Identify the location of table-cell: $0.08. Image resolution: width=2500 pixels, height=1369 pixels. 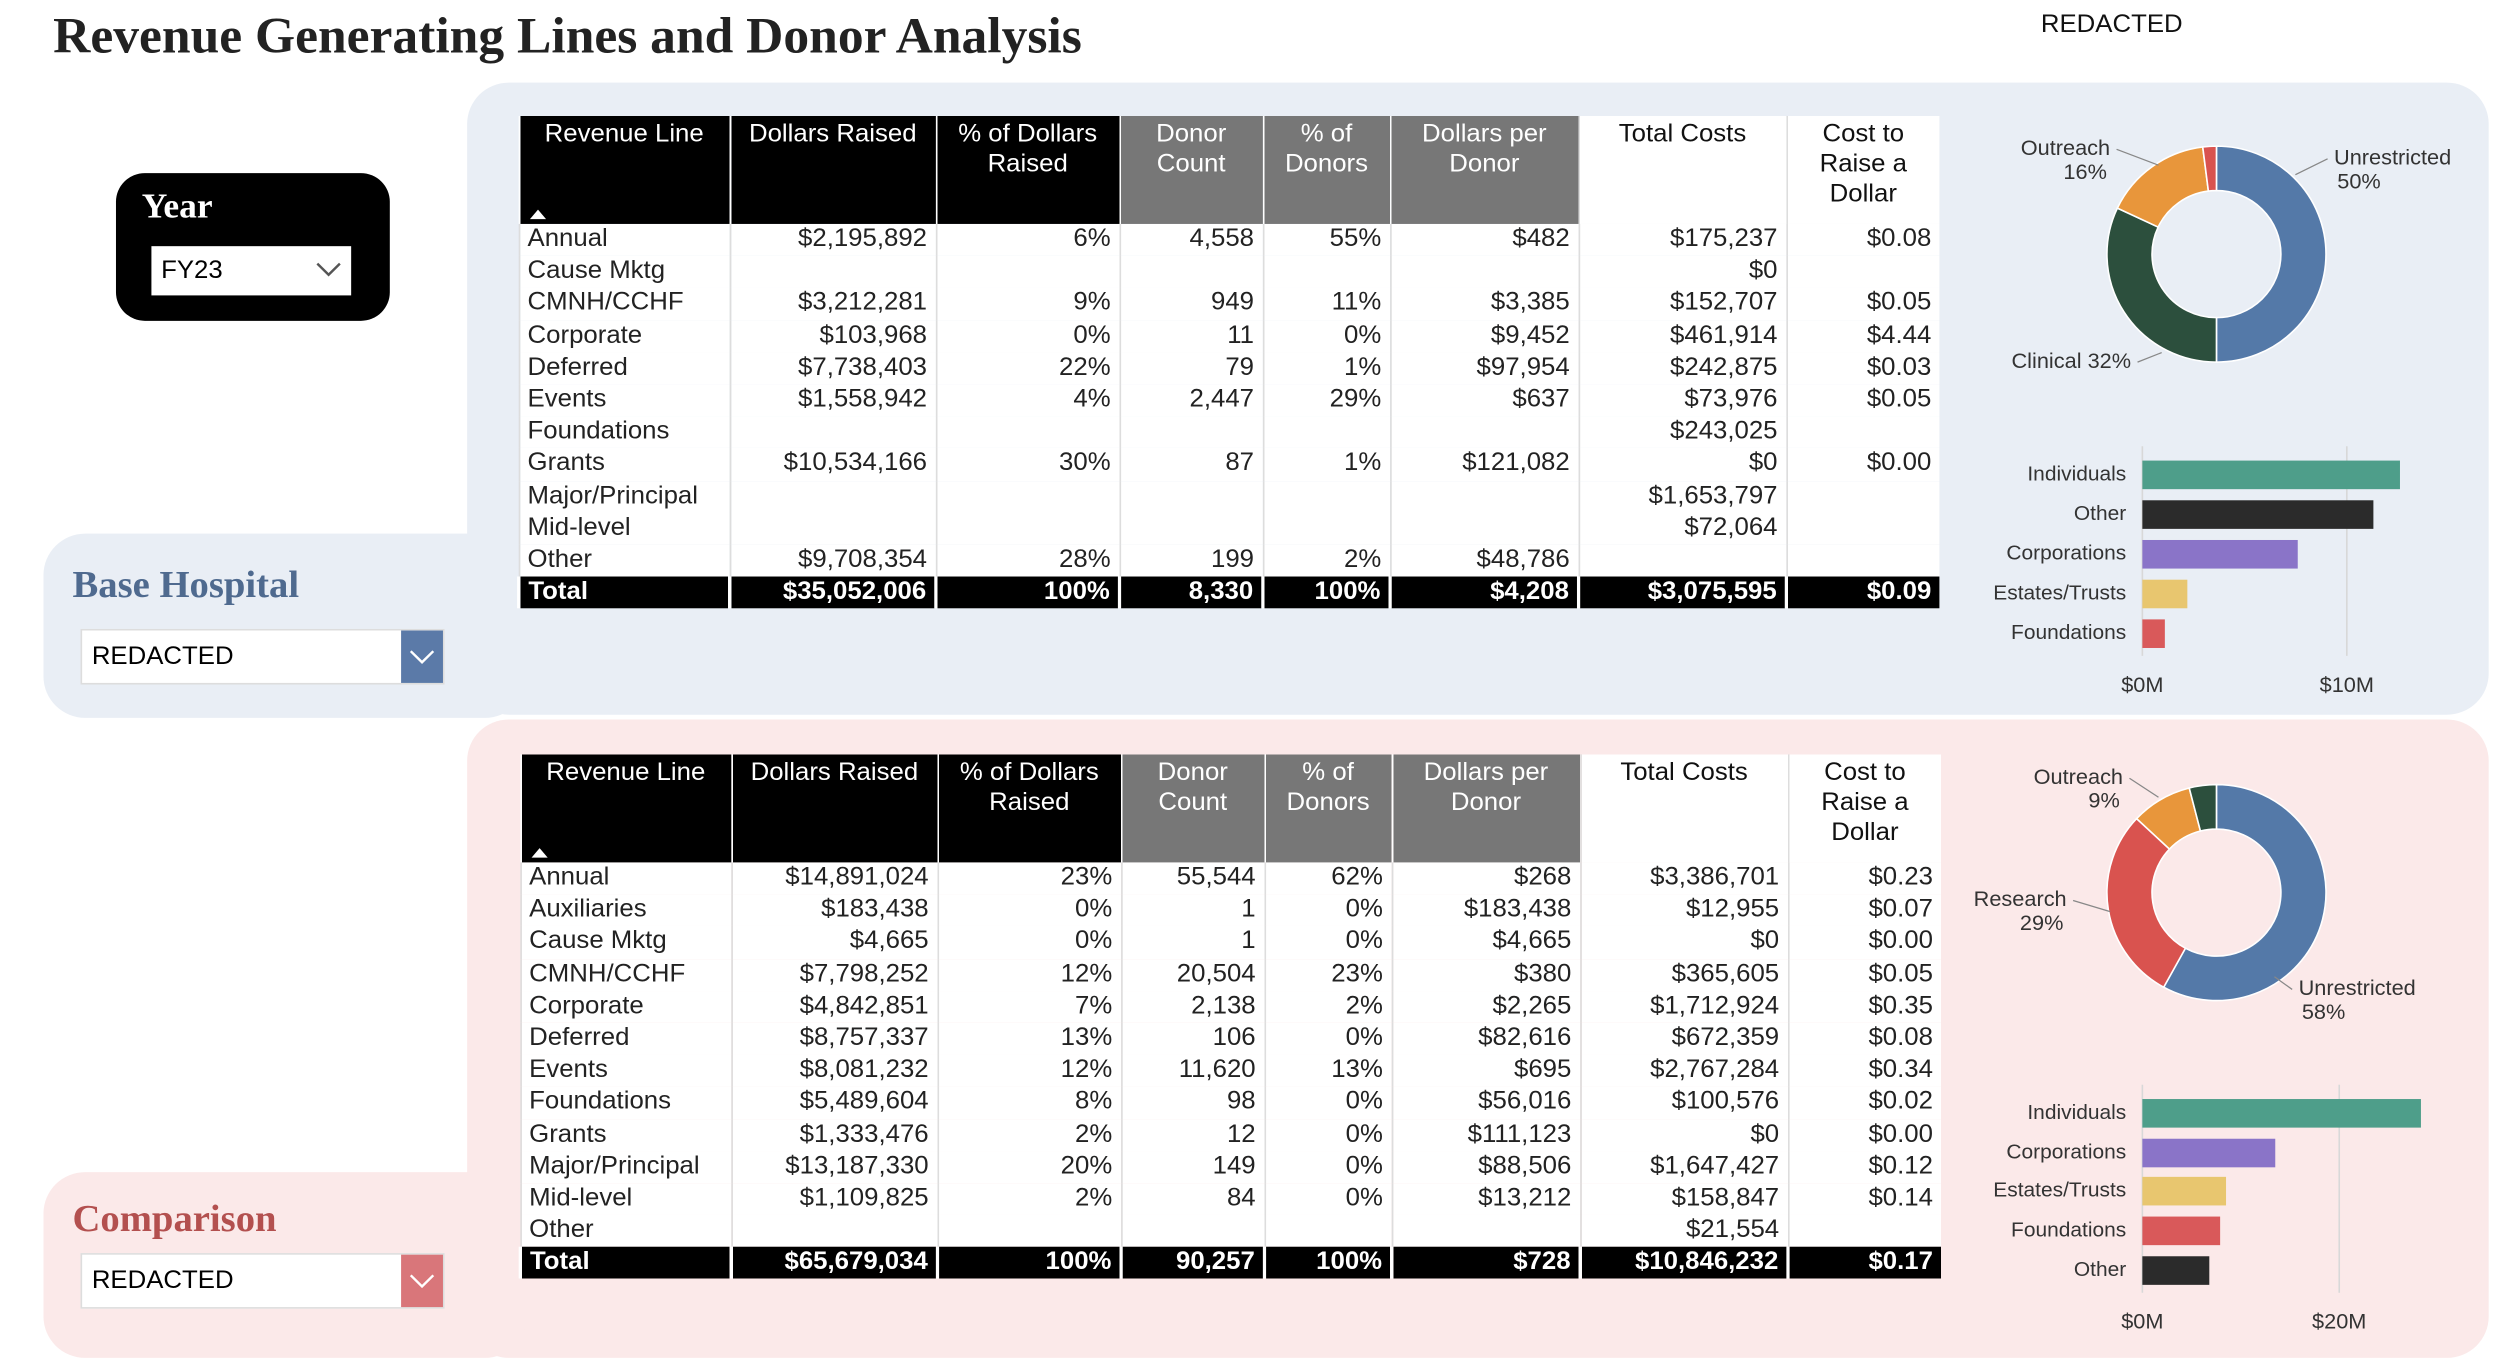
(1862, 239).